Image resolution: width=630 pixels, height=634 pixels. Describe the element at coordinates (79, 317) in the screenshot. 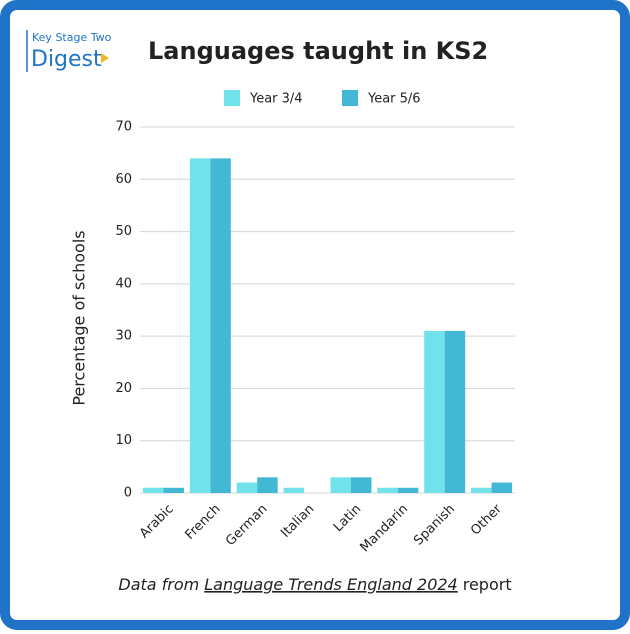

I see `y-axis-label: Percentage of schools` at that location.